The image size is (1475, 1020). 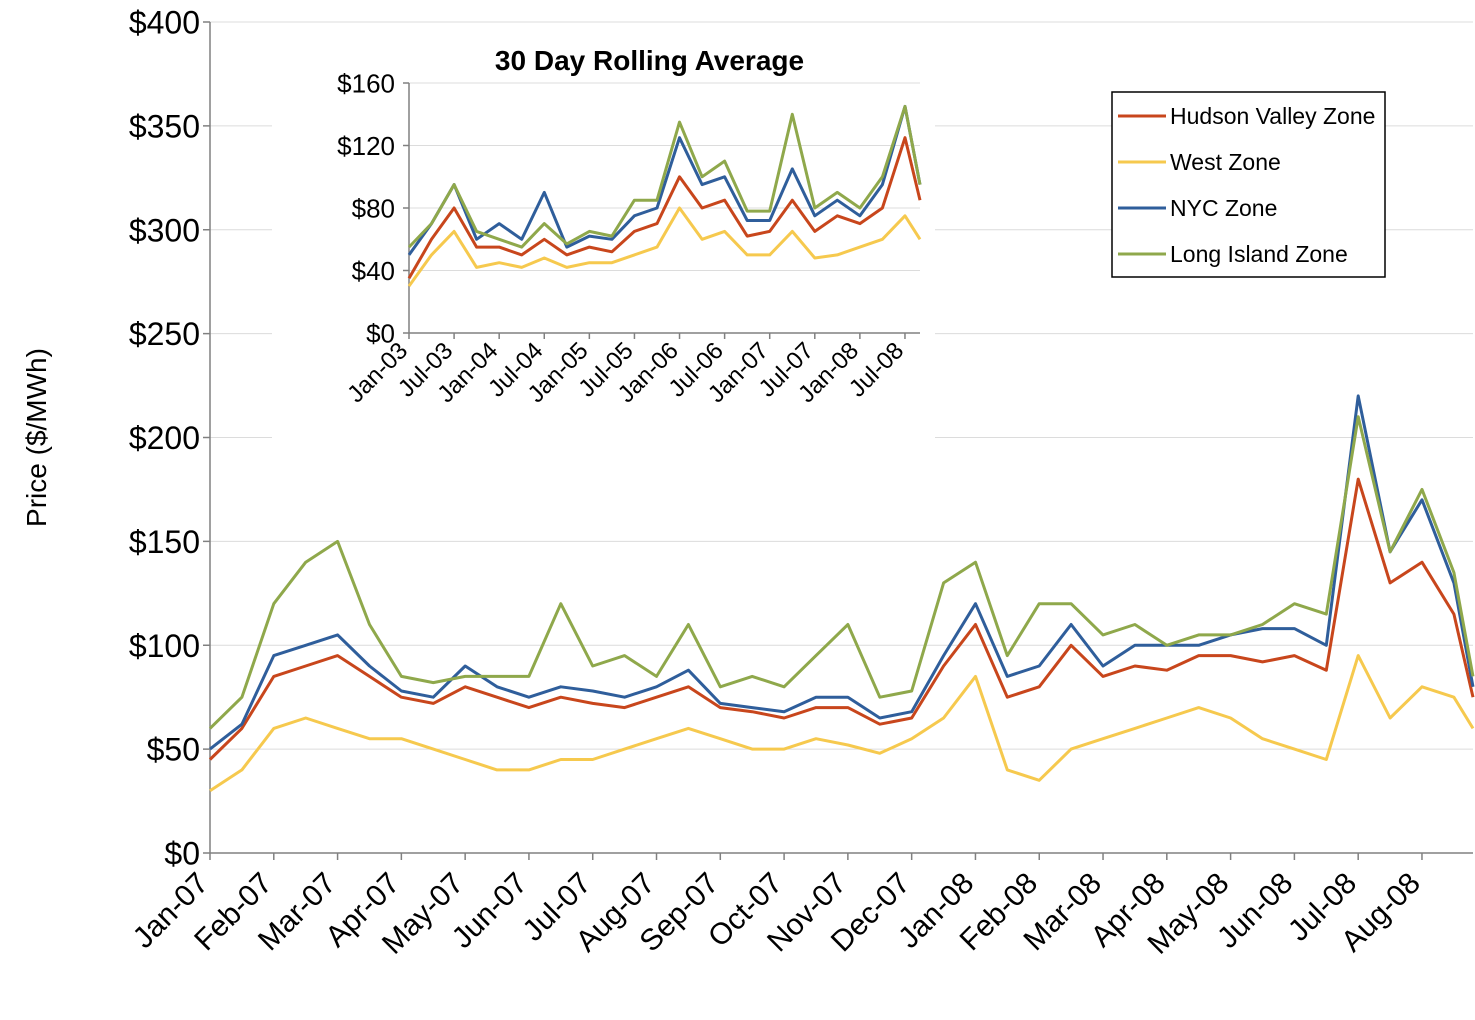 I want to click on y-tick-label: $80, so click(x=373, y=208).